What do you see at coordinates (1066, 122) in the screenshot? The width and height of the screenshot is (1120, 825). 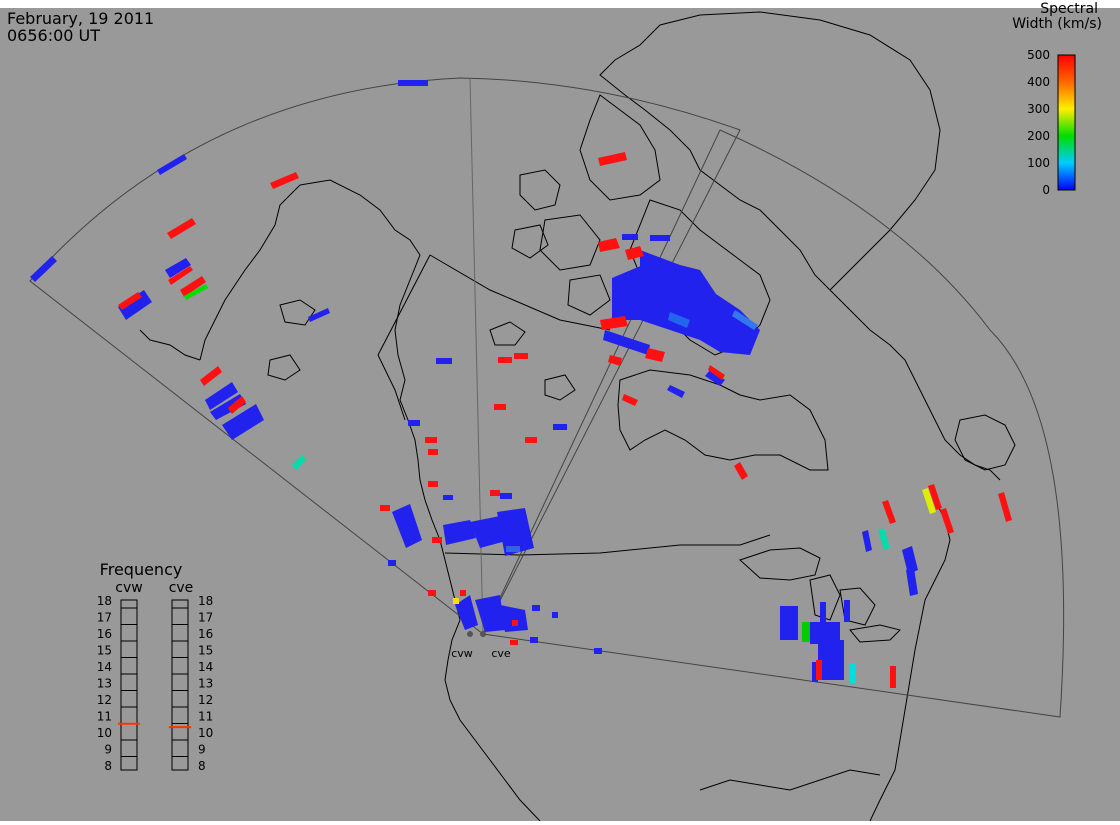 I see `colorbar-gradient` at bounding box center [1066, 122].